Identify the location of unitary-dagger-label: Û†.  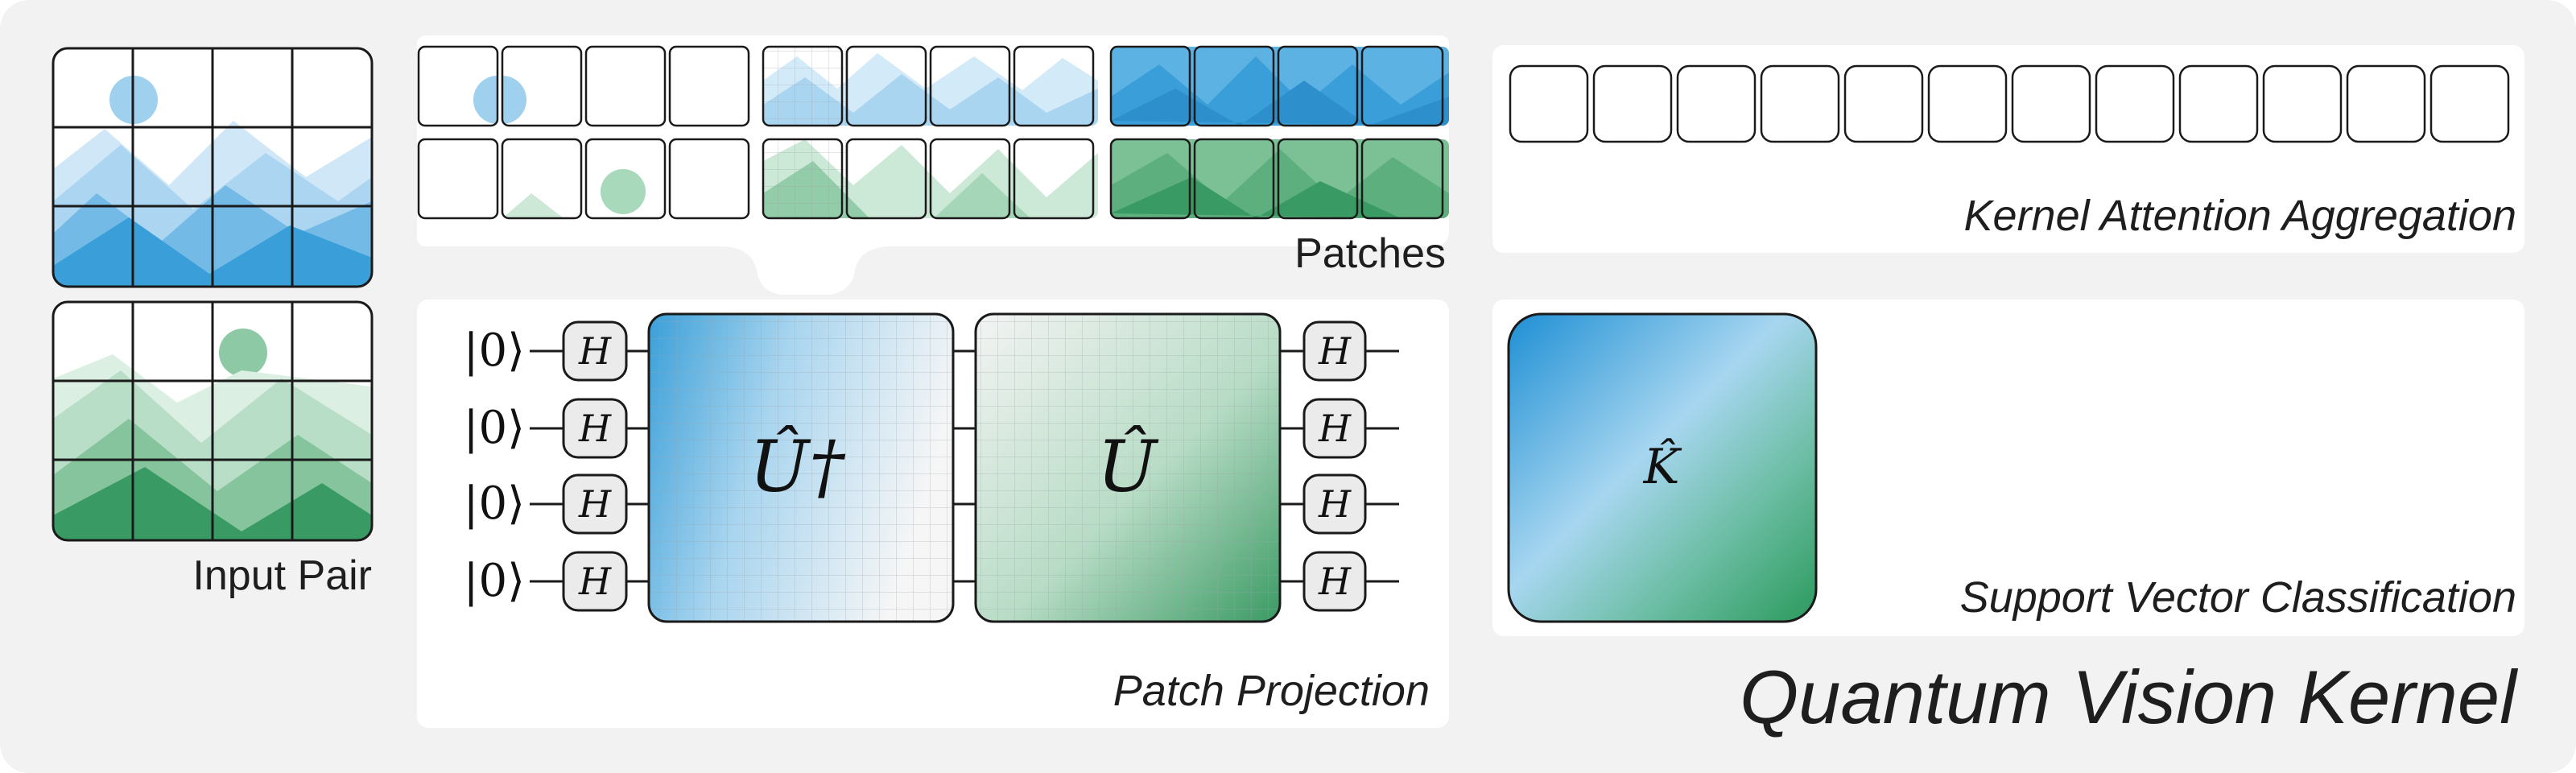
(797, 466).